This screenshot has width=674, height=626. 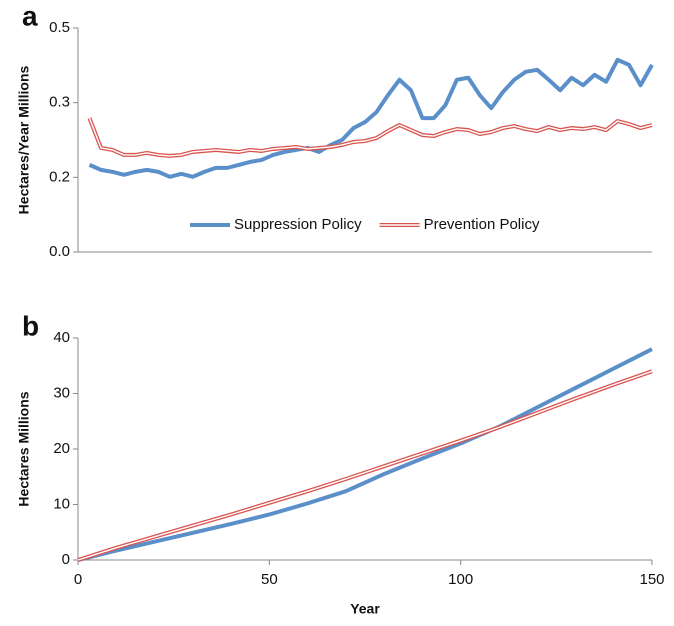 I want to click on x-tick-label: 50, so click(x=269, y=579).